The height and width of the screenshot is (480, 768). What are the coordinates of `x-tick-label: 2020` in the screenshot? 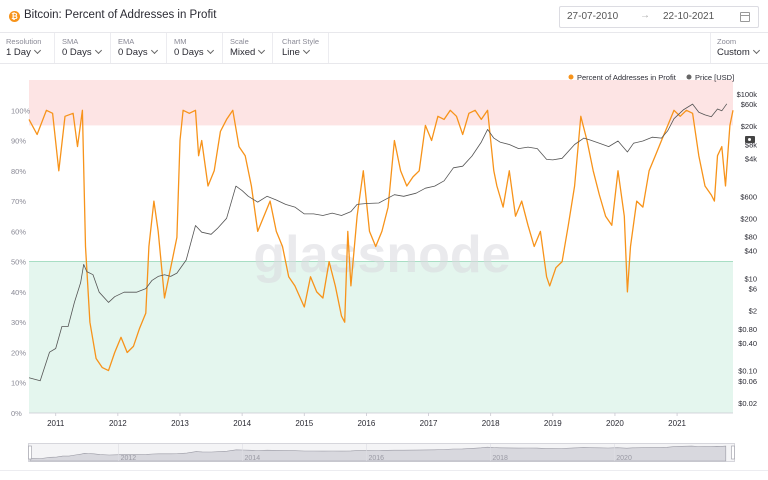 It's located at (615, 423).